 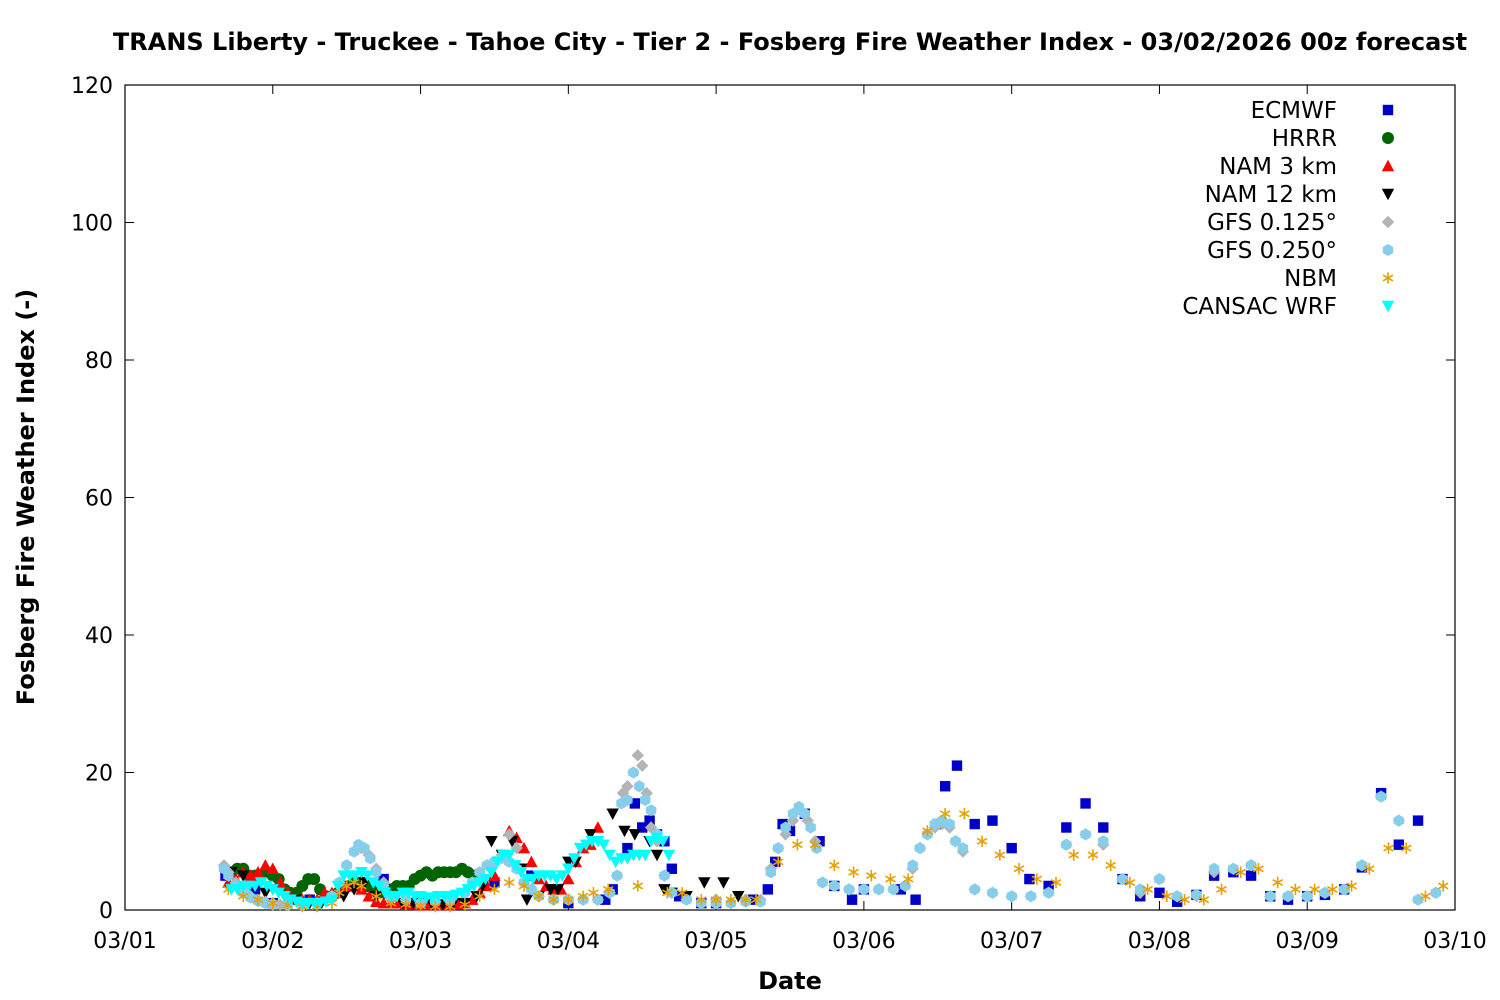 What do you see at coordinates (1294, 111) in the screenshot?
I see `legend-label: ECMWF` at bounding box center [1294, 111].